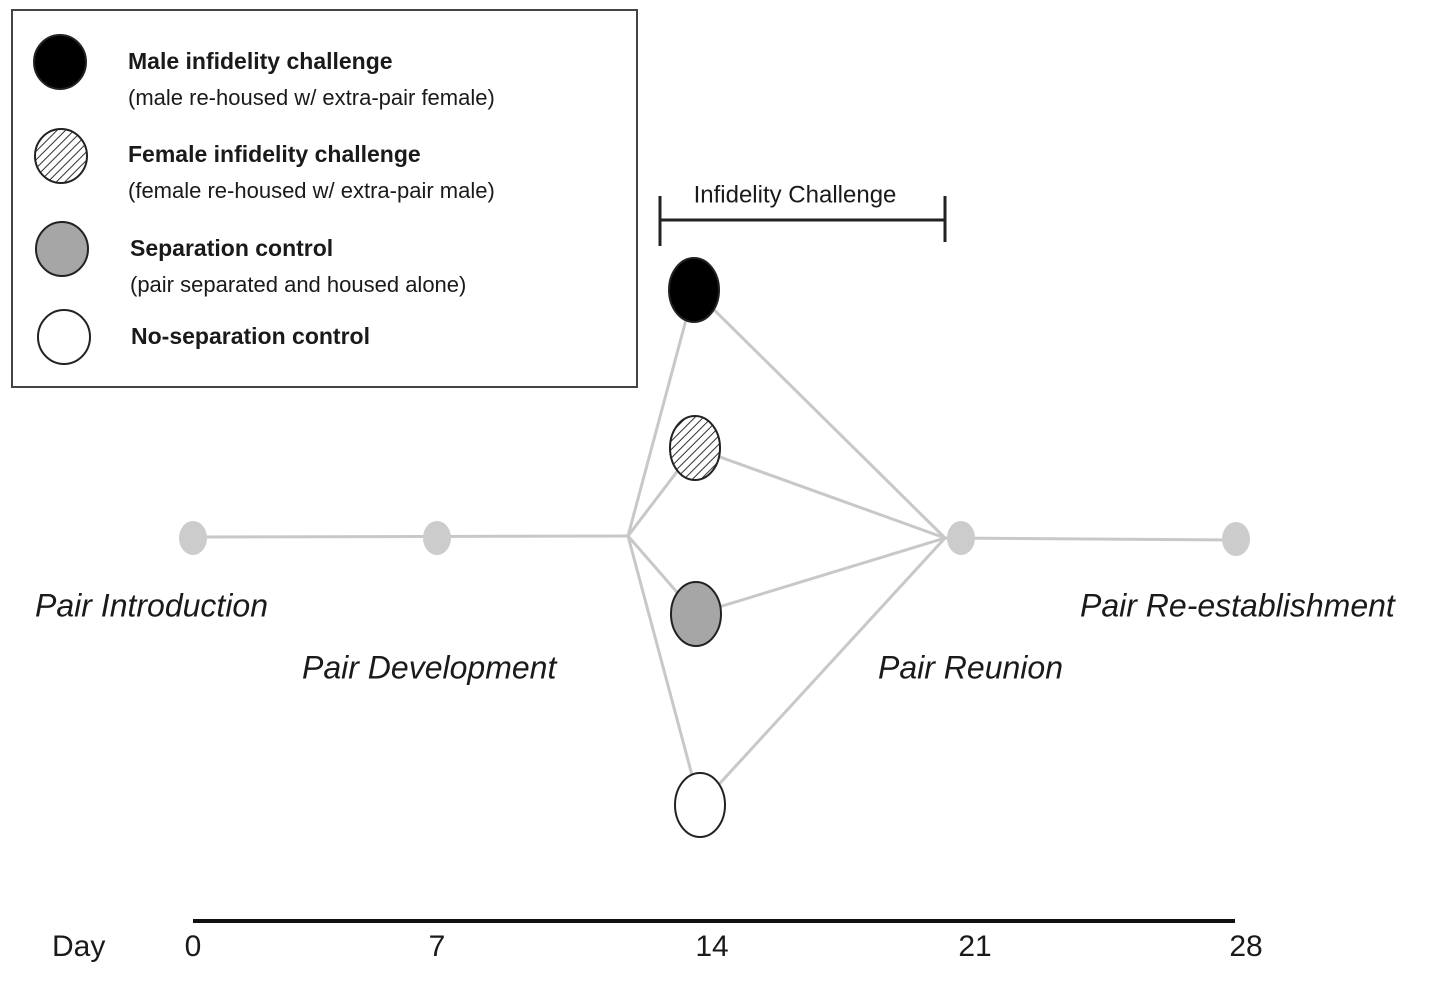  Describe the element at coordinates (437, 946) in the screenshot. I see `axis-tick-label: 7` at that location.